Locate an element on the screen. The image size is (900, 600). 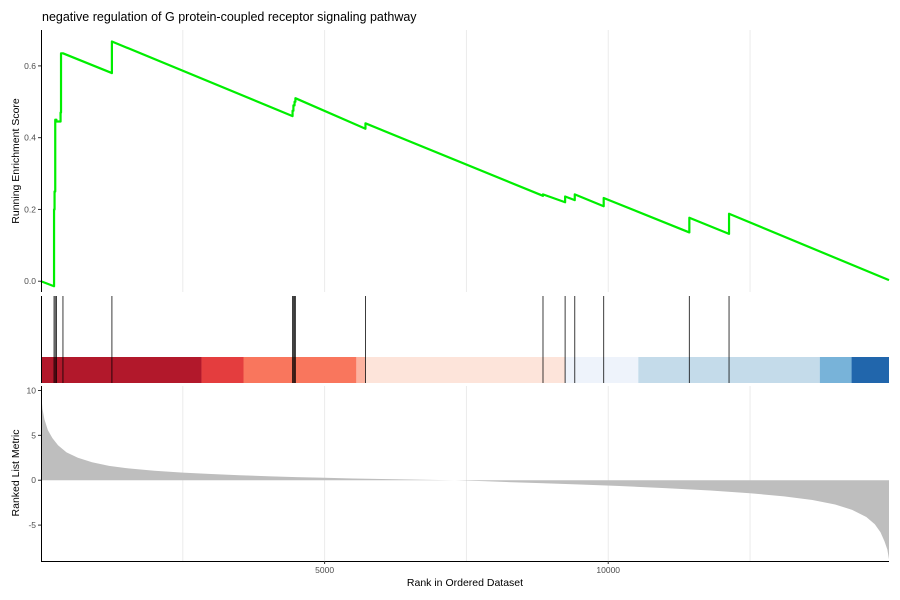
enrichment-y-tick-label: 0.6 is located at coordinates (30, 66).